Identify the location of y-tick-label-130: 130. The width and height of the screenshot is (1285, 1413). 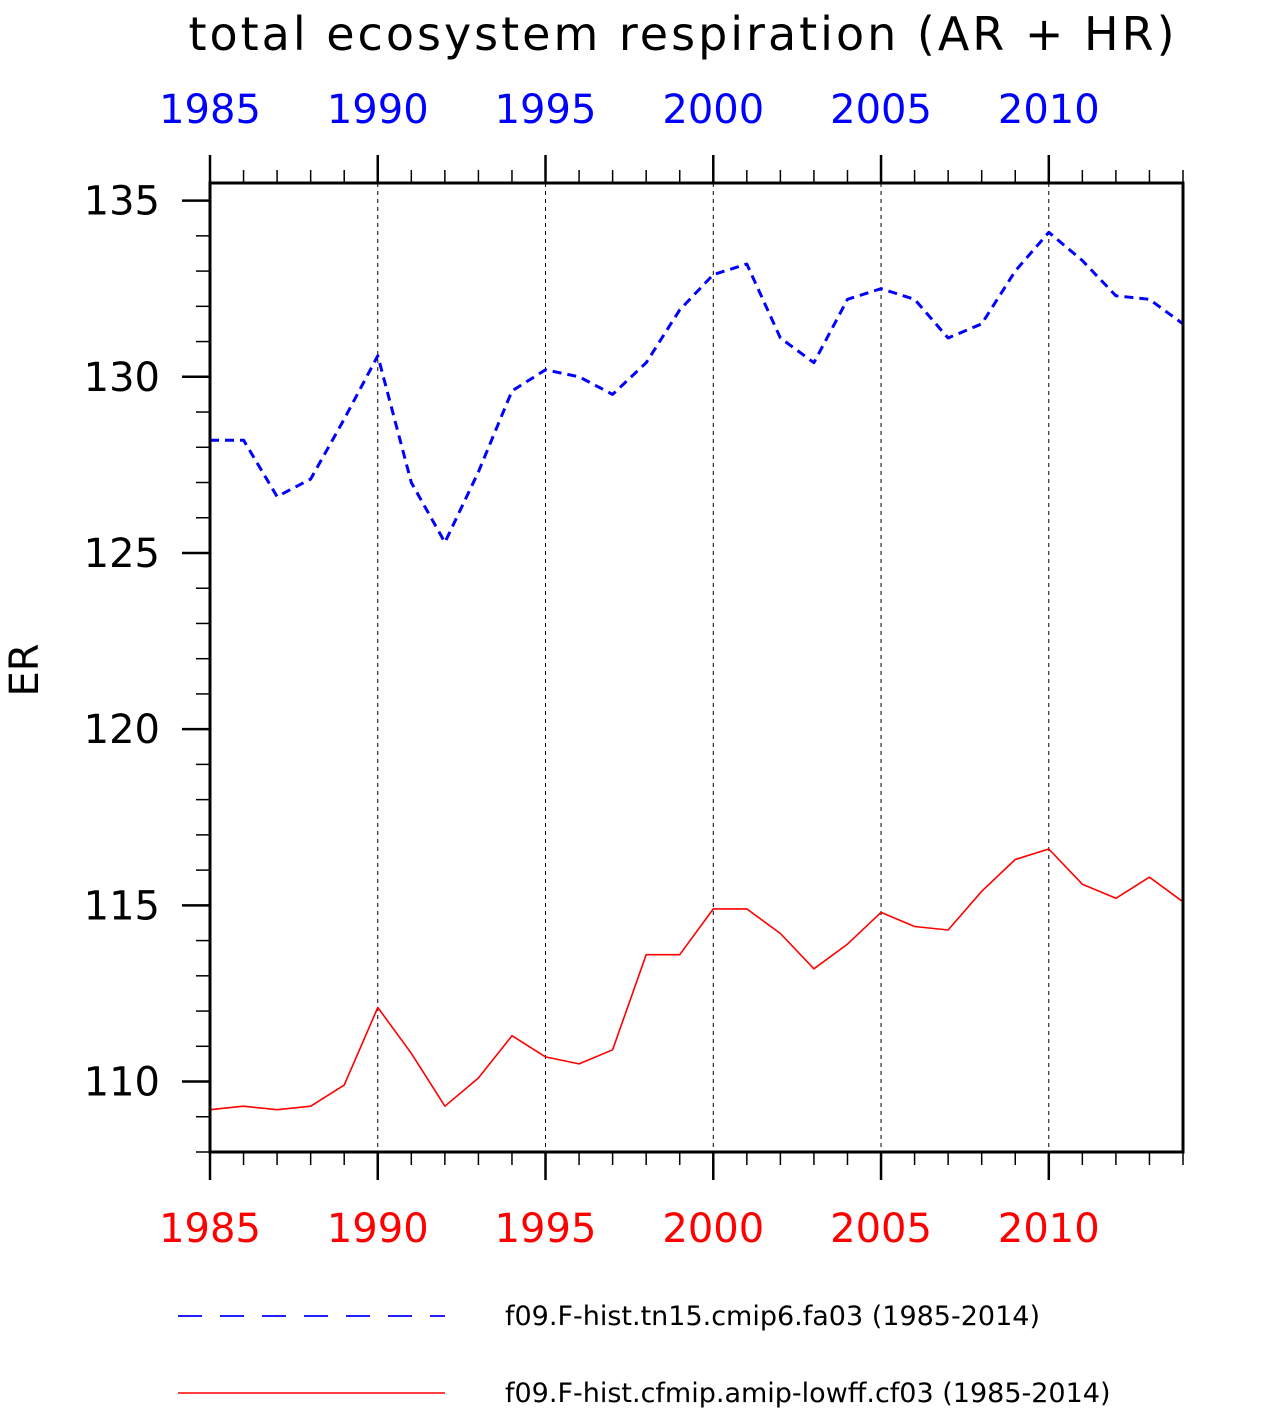
(122, 378).